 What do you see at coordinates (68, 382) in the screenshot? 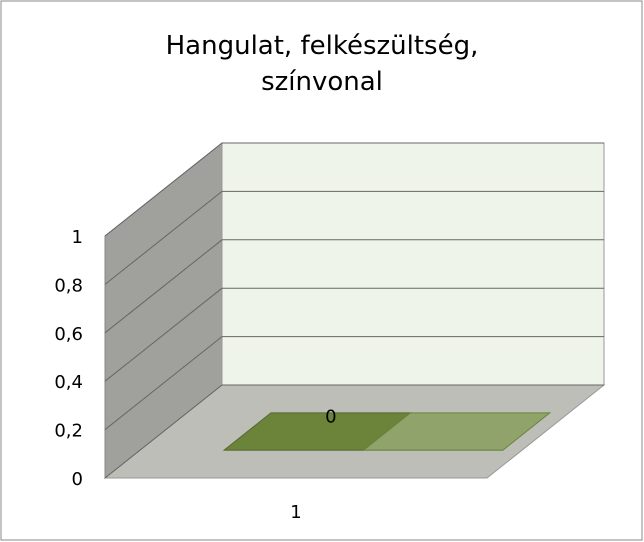
I see `y-tick-label: 0,4` at bounding box center [68, 382].